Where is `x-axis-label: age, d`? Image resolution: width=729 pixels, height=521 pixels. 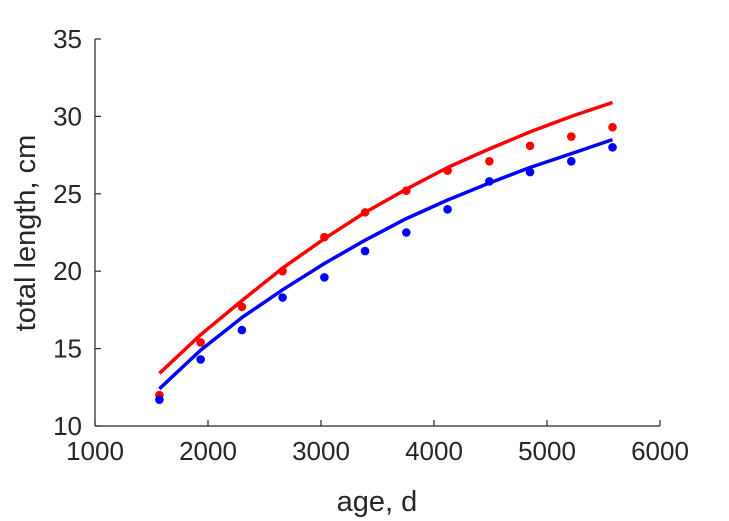 x-axis-label: age, d is located at coordinates (377, 502).